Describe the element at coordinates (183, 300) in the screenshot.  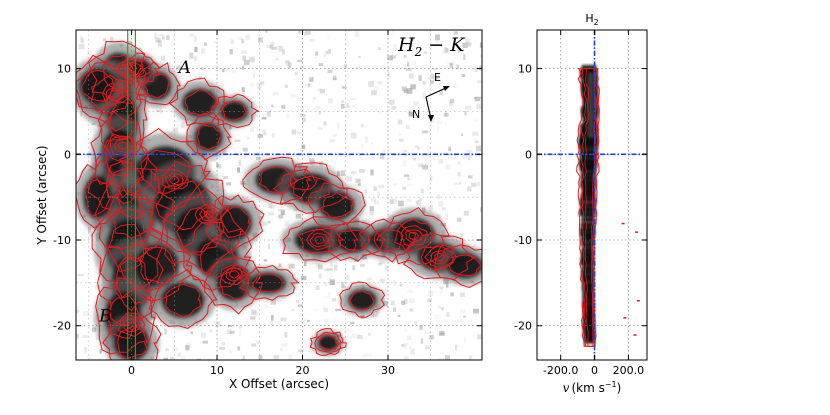
I see `emission-core` at that location.